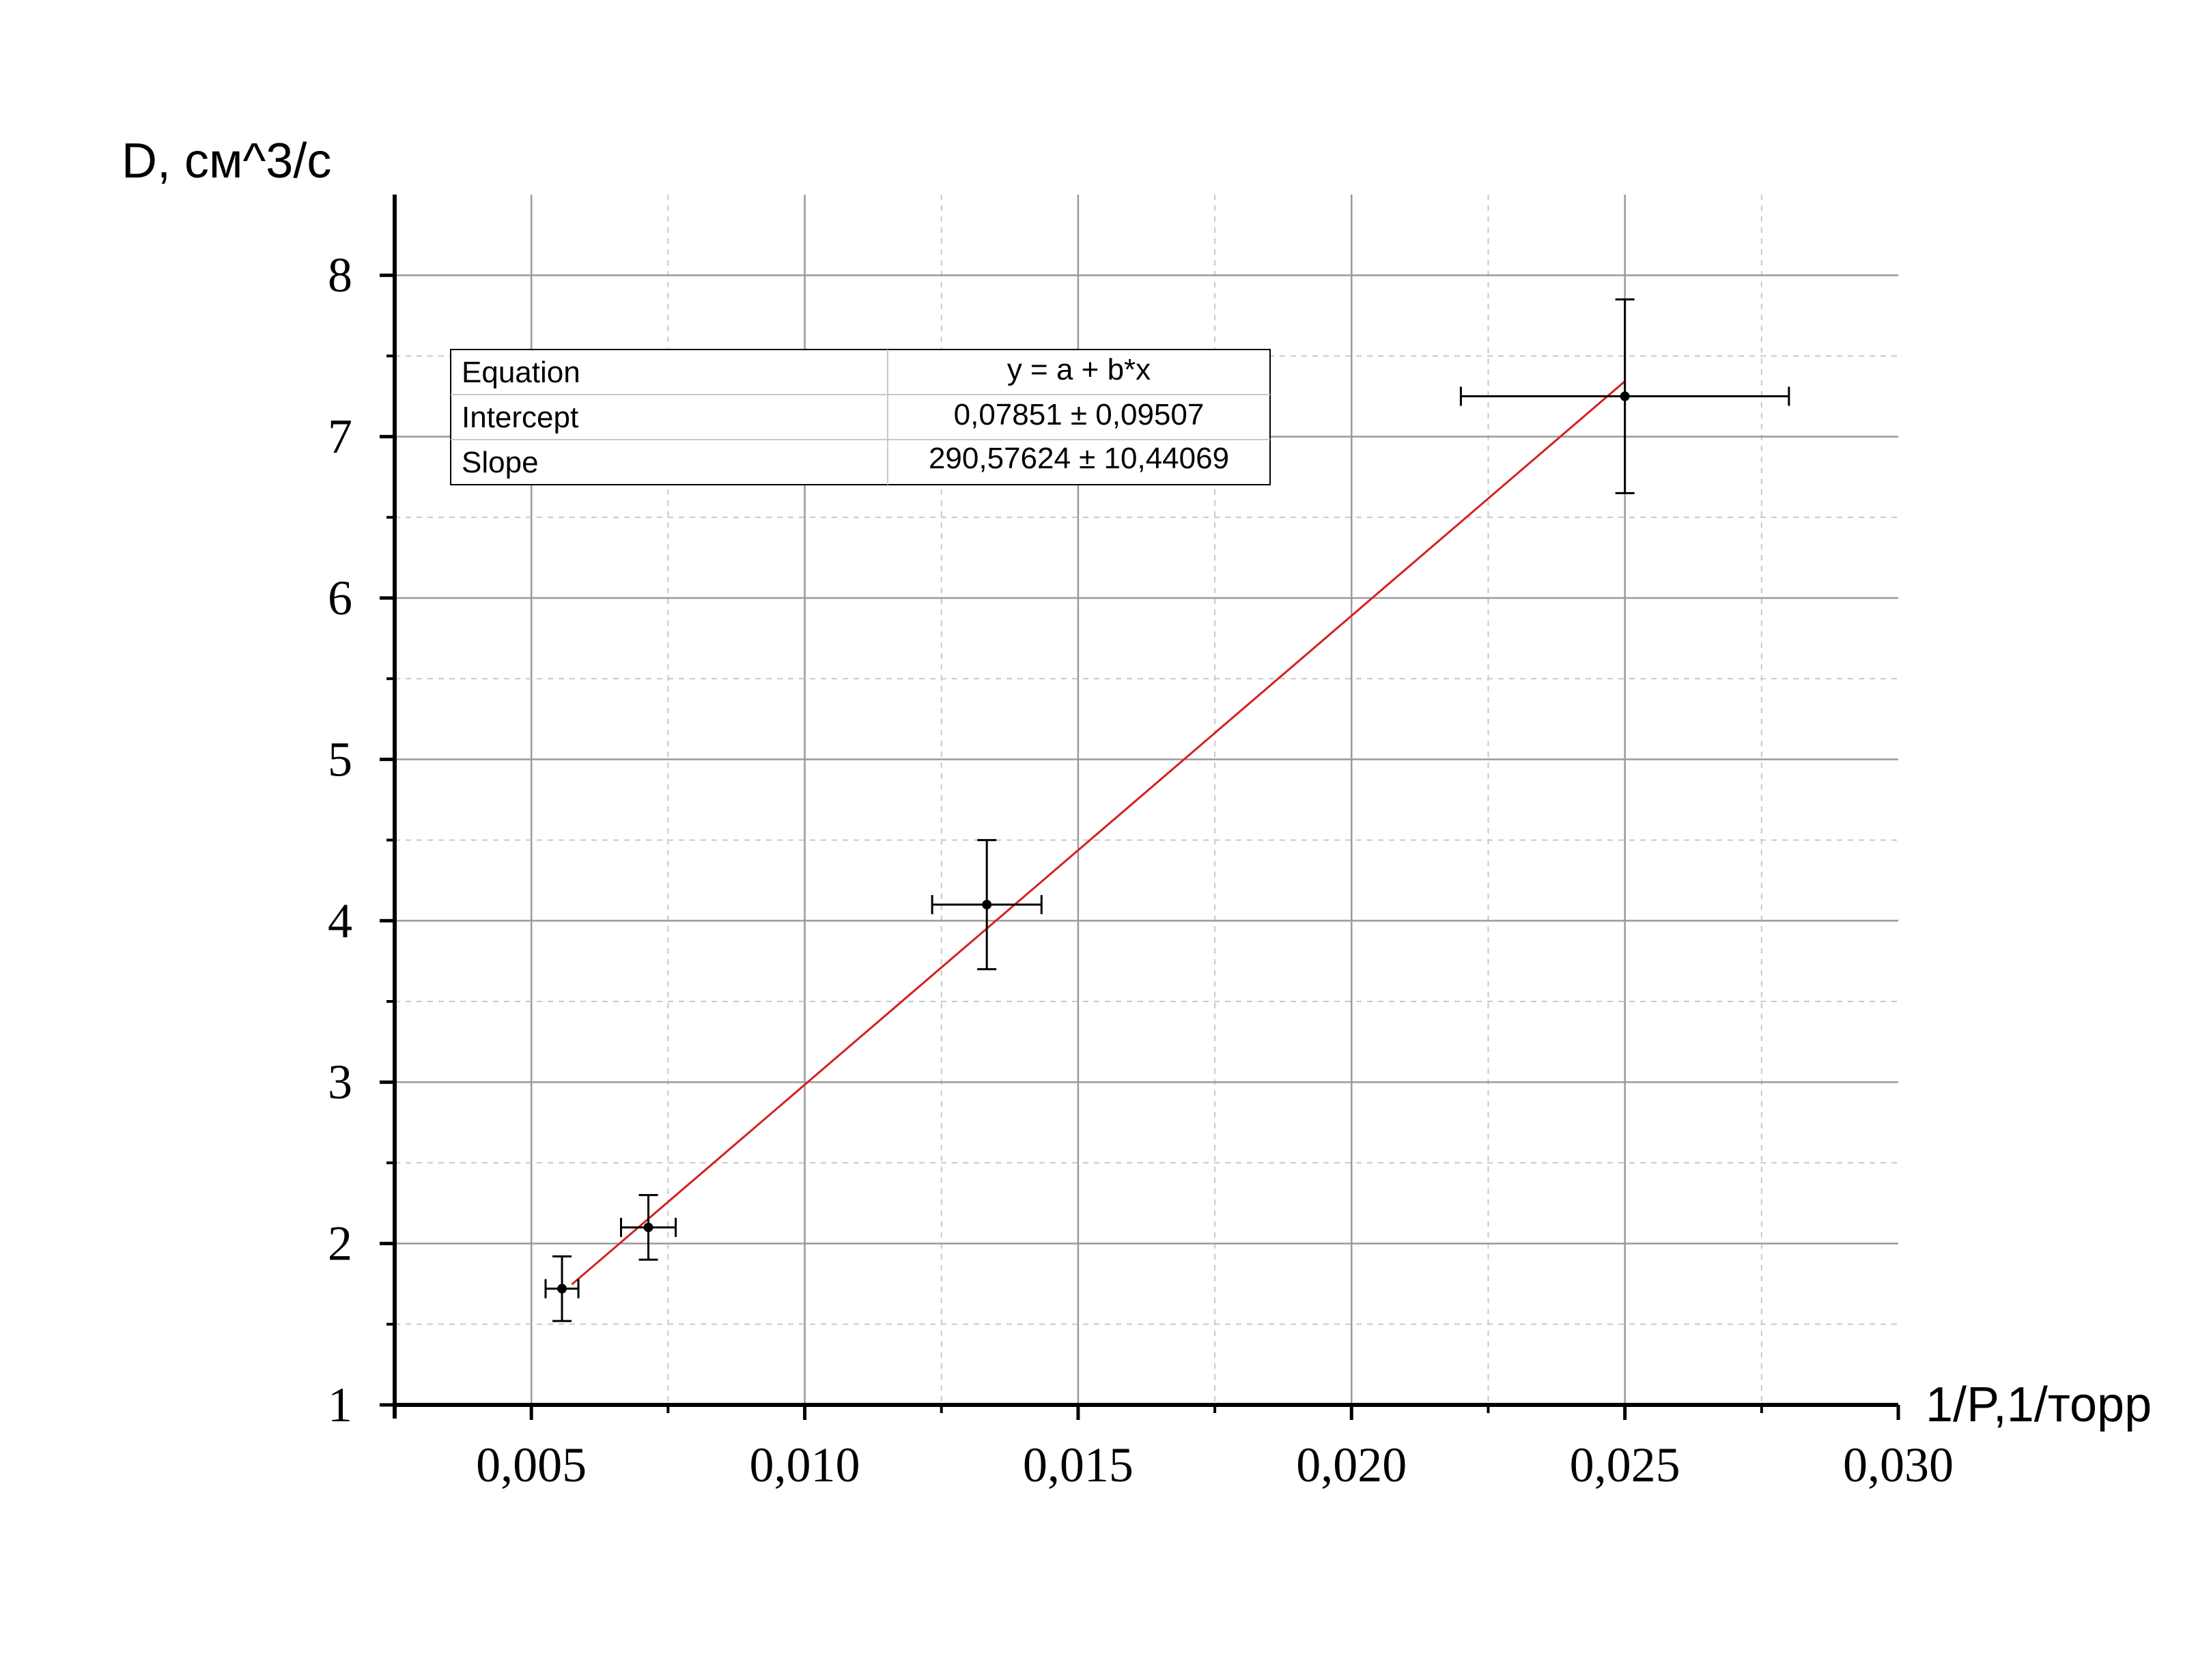 Image resolution: width=2196 pixels, height=1680 pixels. I want to click on x-tick-label: 0,025, so click(1625, 1465).